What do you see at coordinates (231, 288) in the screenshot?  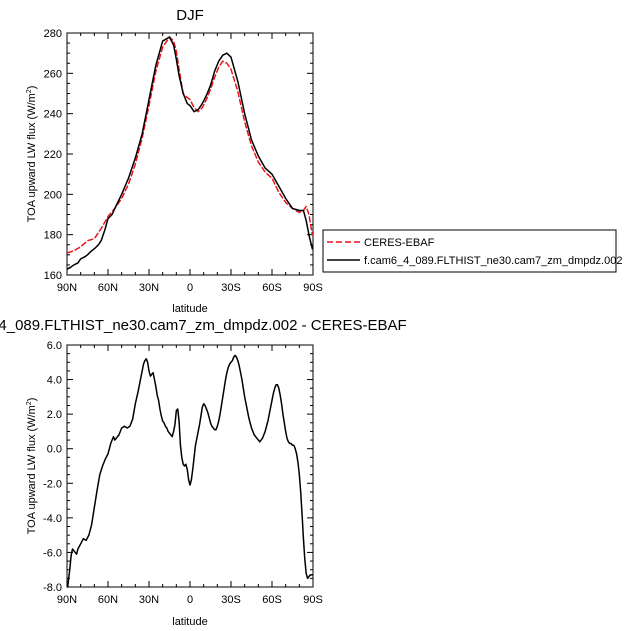 I see `top-x-tick-label: 30S` at bounding box center [231, 288].